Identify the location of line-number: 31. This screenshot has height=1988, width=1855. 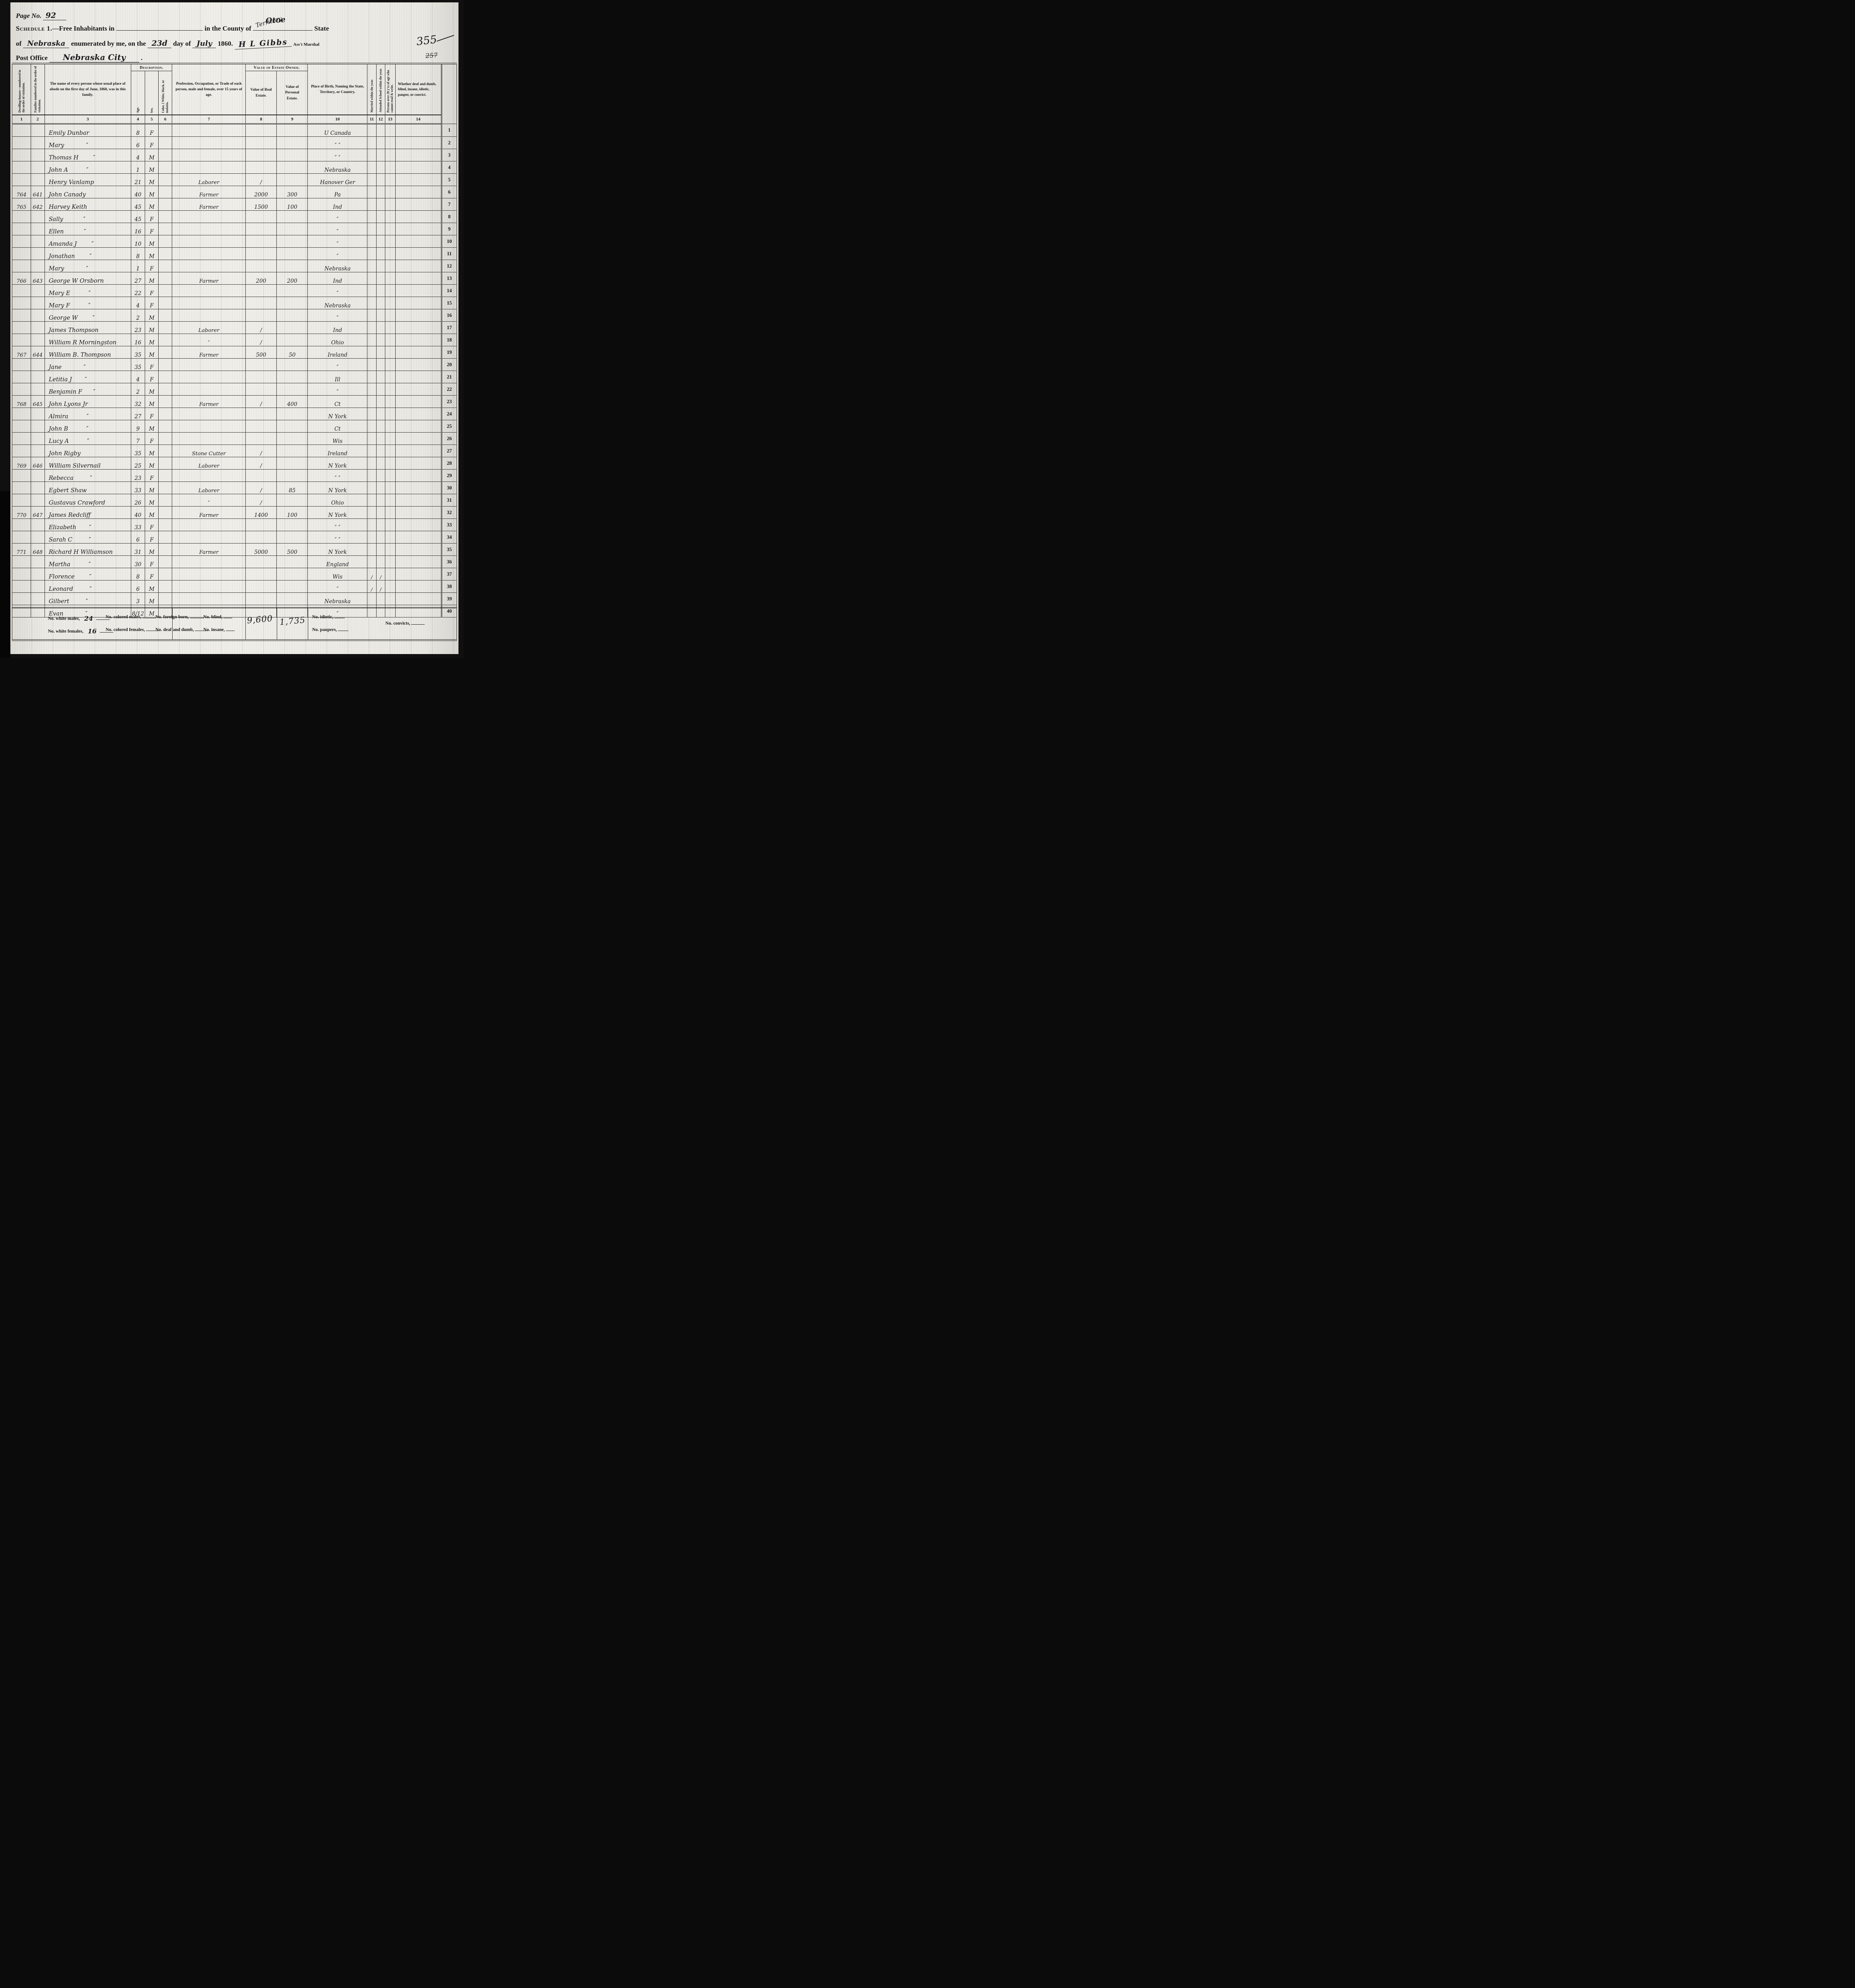
(449, 500).